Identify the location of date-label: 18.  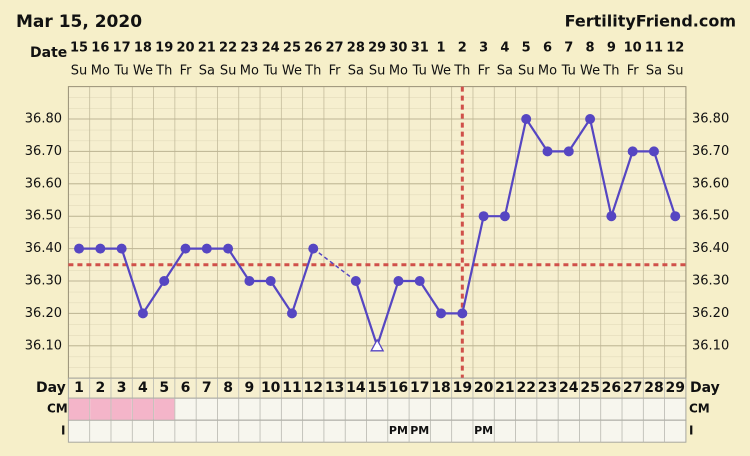
(143, 48).